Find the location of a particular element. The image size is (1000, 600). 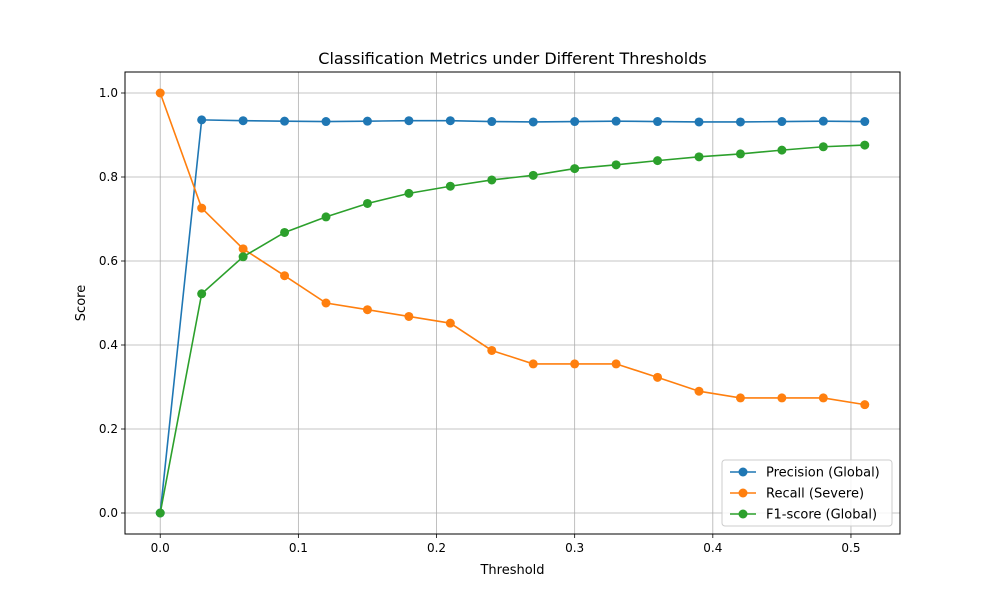

y-tick-label: 0.6 is located at coordinates (108, 261).